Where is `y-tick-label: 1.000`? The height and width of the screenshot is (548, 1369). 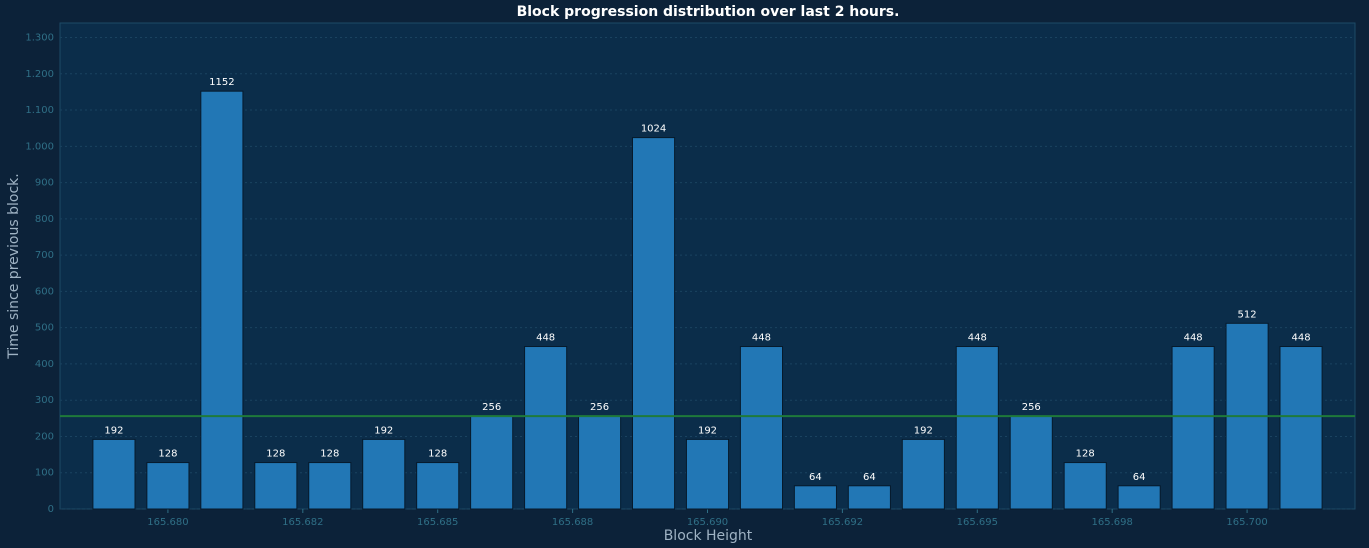 y-tick-label: 1.000 is located at coordinates (39, 146).